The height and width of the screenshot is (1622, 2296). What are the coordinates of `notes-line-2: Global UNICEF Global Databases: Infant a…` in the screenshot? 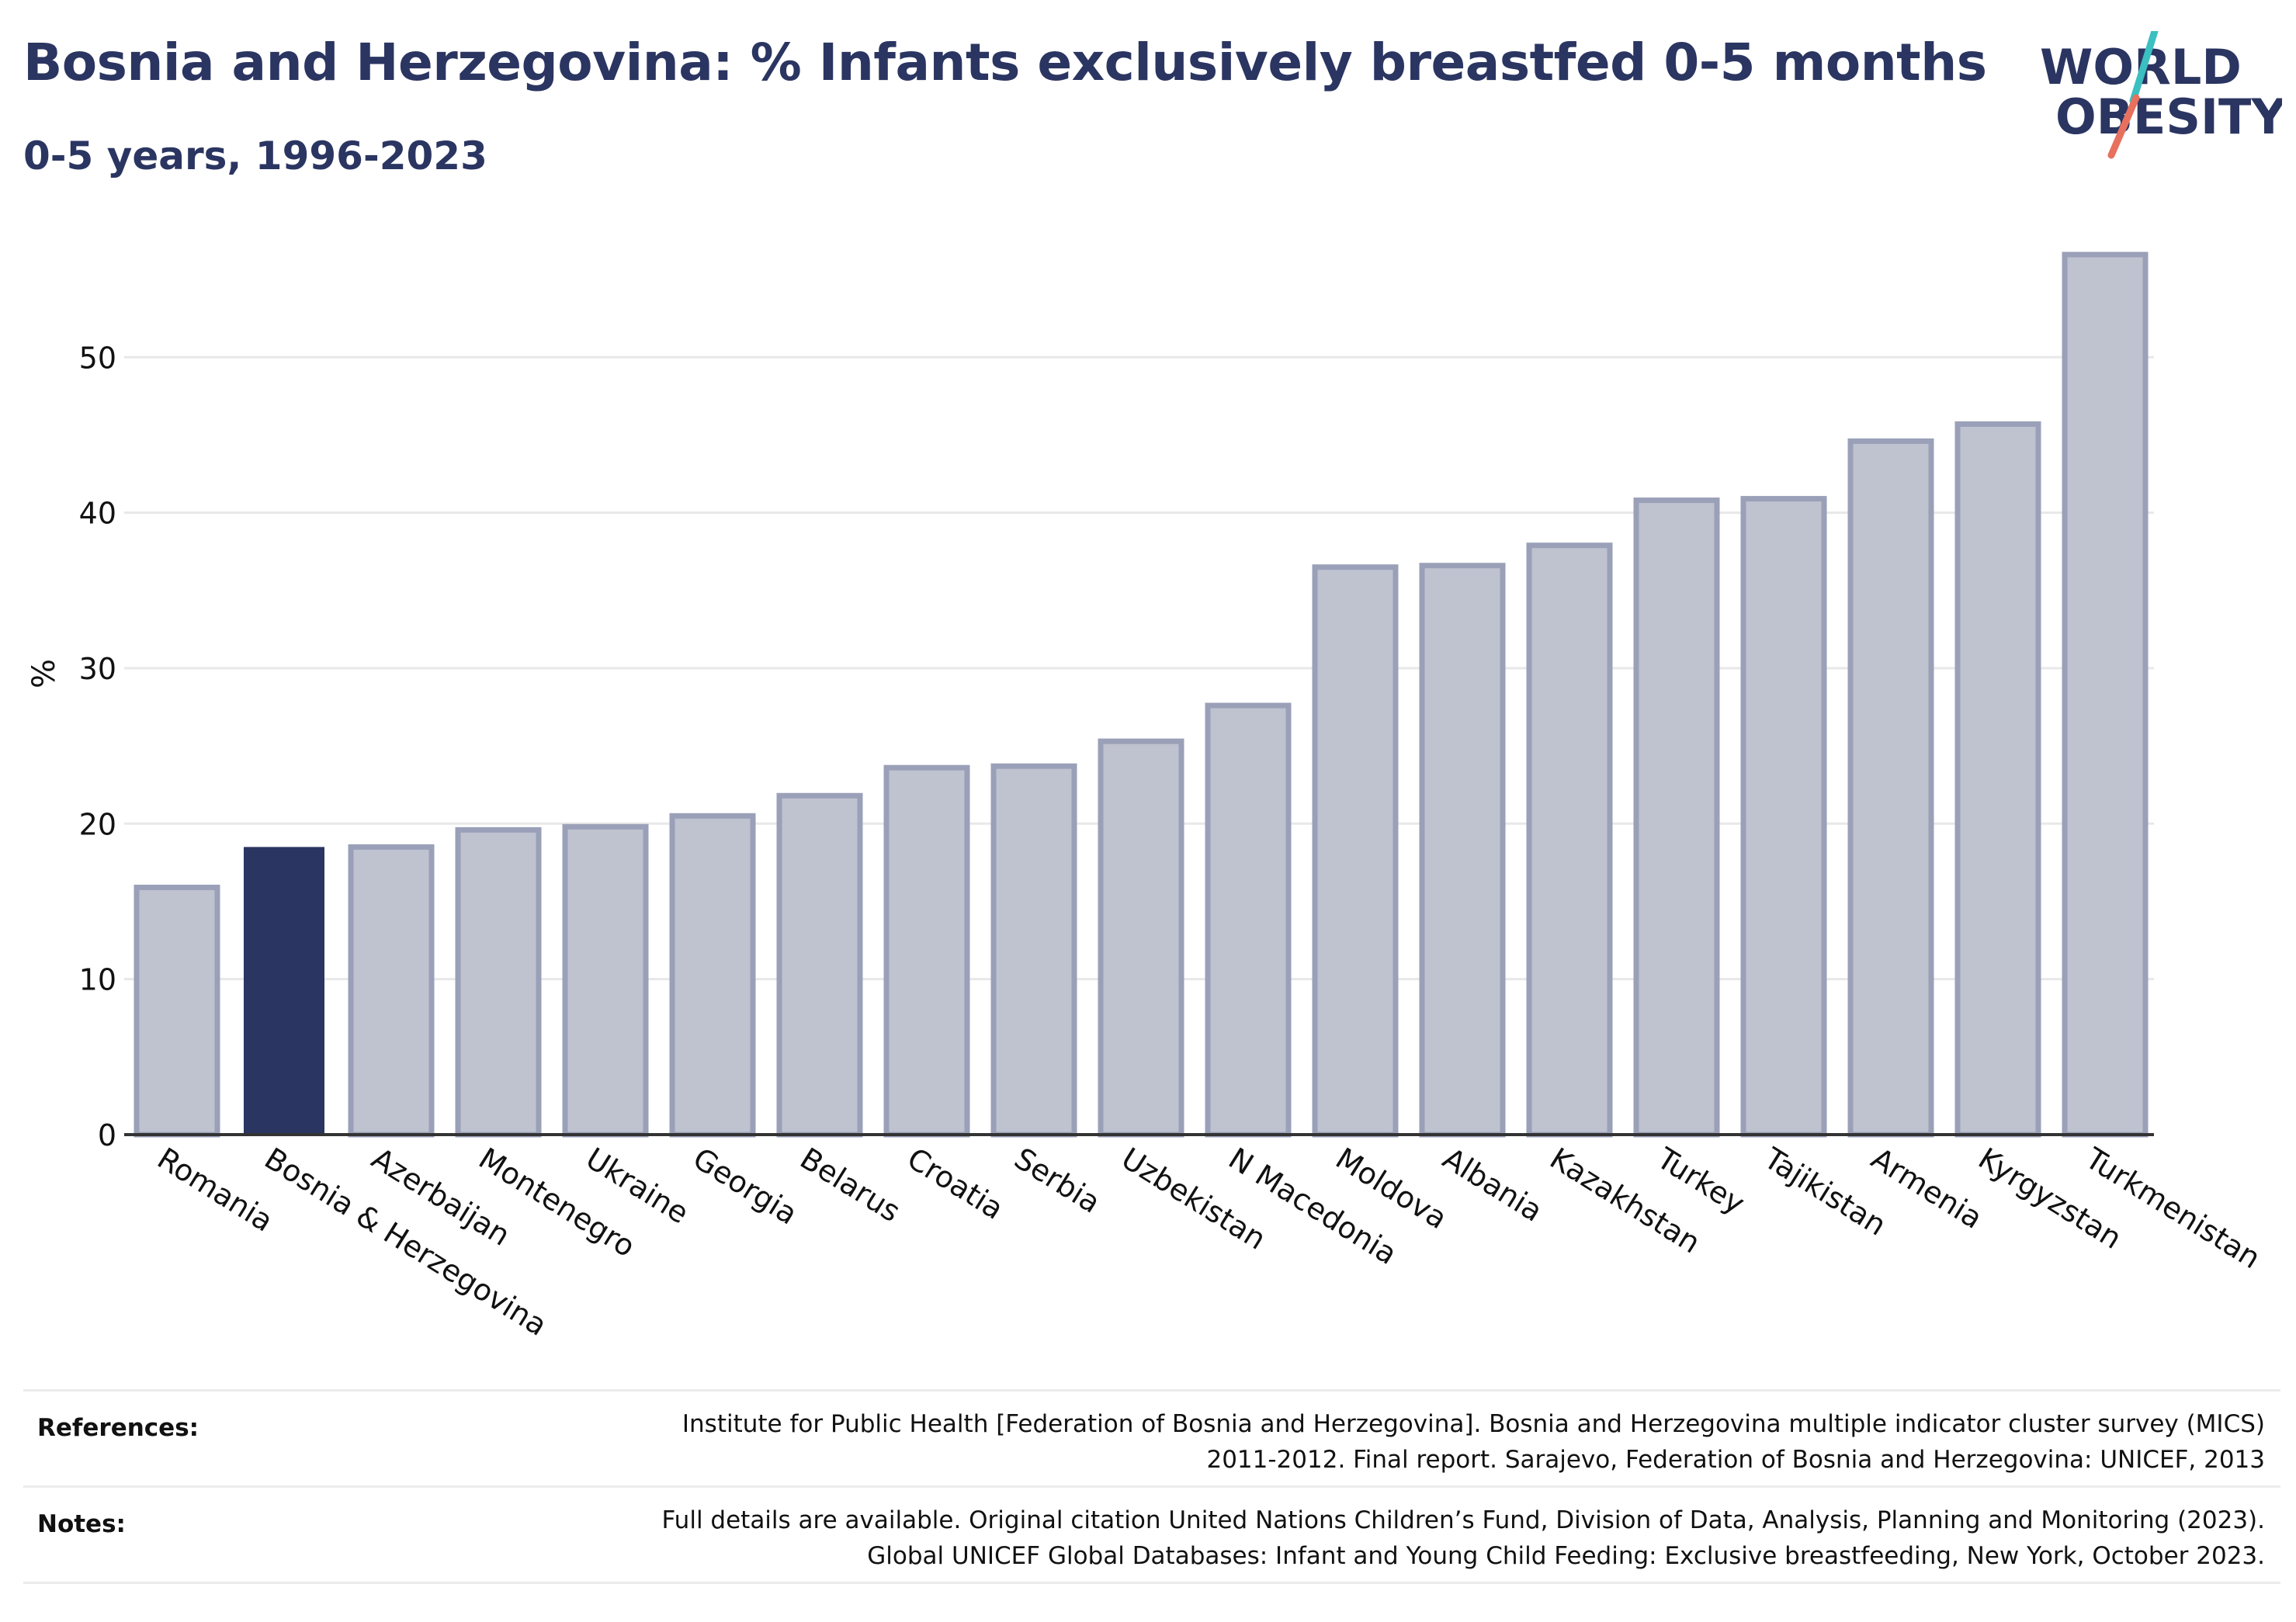 It's located at (1566, 1556).